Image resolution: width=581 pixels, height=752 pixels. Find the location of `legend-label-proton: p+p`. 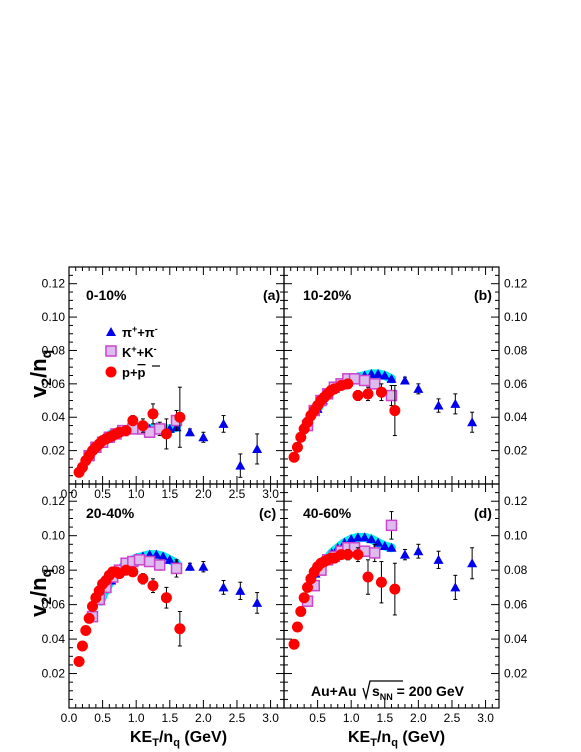

legend-label-proton: p+p is located at coordinates (134, 372).